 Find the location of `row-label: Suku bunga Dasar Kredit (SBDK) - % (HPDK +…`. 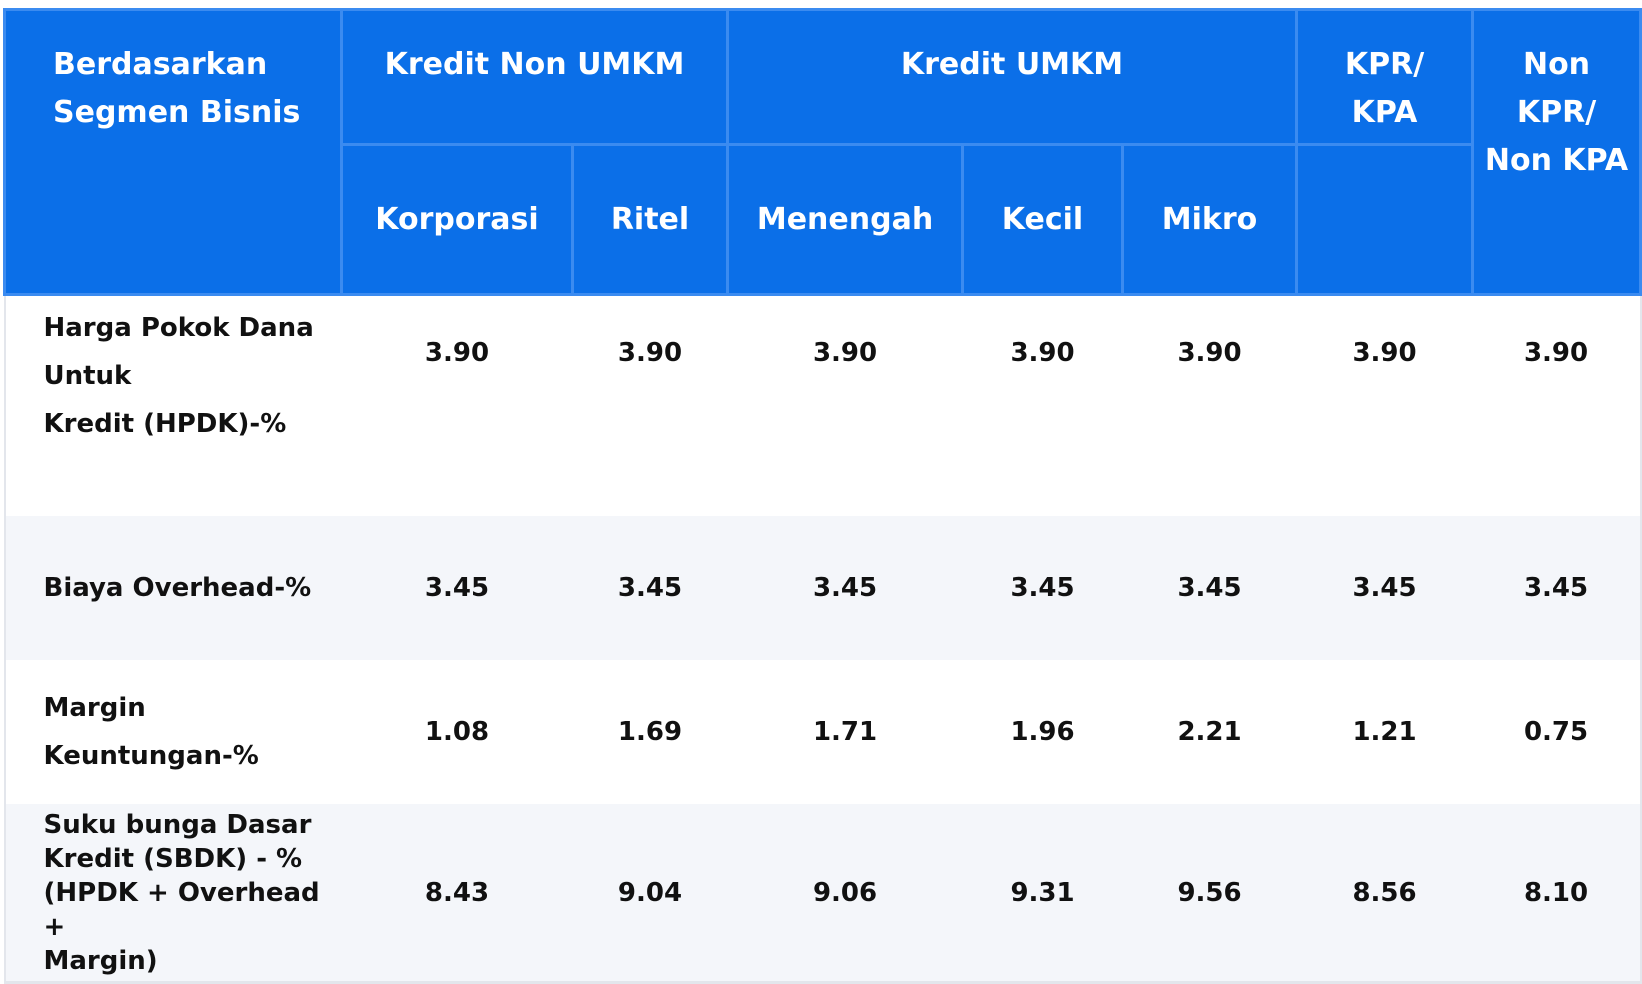

row-label: Suku bunga Dasar Kredit (SBDK) - % (HPDK +… is located at coordinates (173, 893).